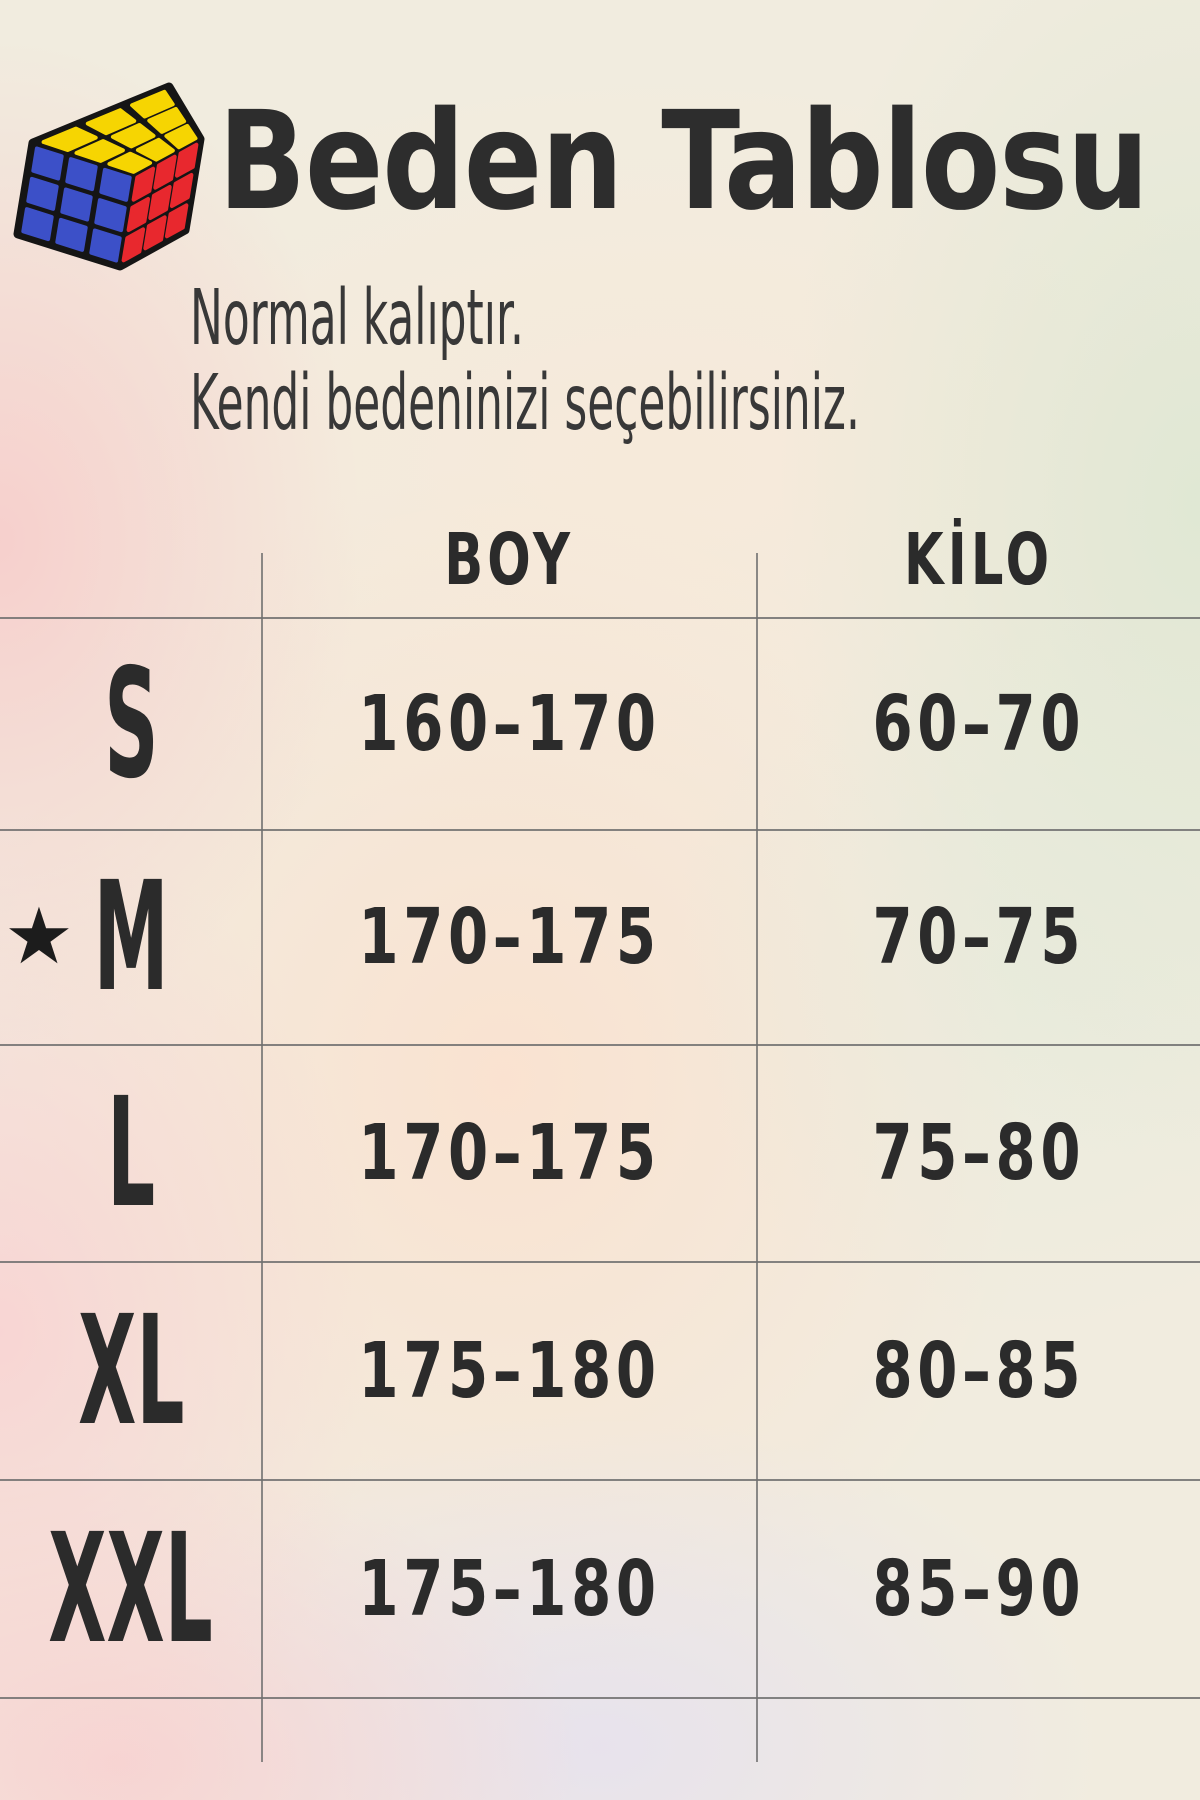  I want to click on size-label-l: L, so click(131, 1153).